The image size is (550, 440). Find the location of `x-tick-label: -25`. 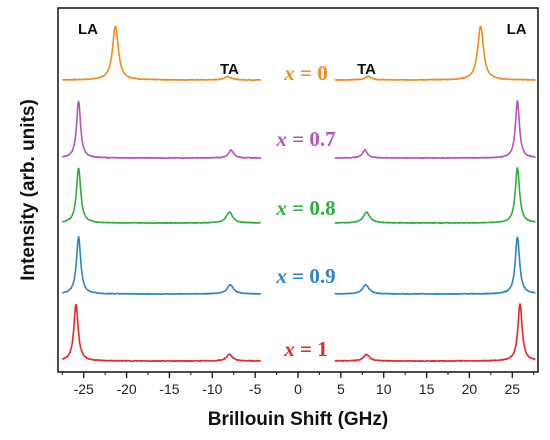

x-tick-label: -25 is located at coordinates (84, 389).